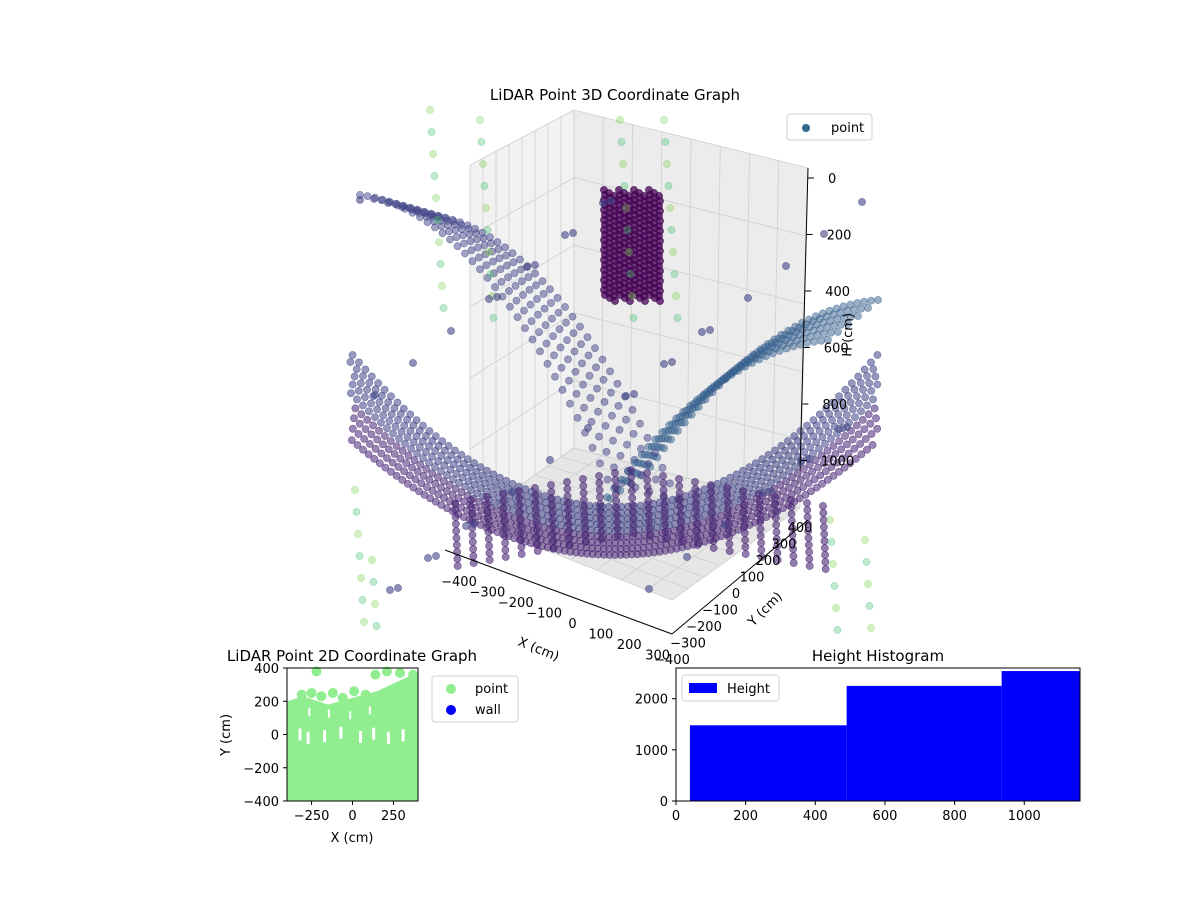 This screenshot has width=1200, height=900. I want to click on plot2d-legend-wall-label: wall, so click(488, 710).